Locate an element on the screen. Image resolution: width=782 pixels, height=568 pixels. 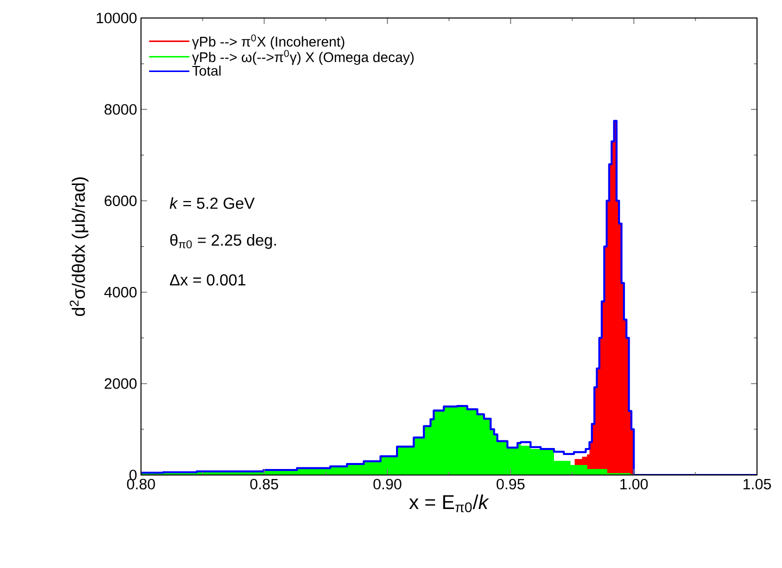
legend-label: γPb --> ω(-->π$^{0}$γ) X (Omega decay) is located at coordinates (303, 57).